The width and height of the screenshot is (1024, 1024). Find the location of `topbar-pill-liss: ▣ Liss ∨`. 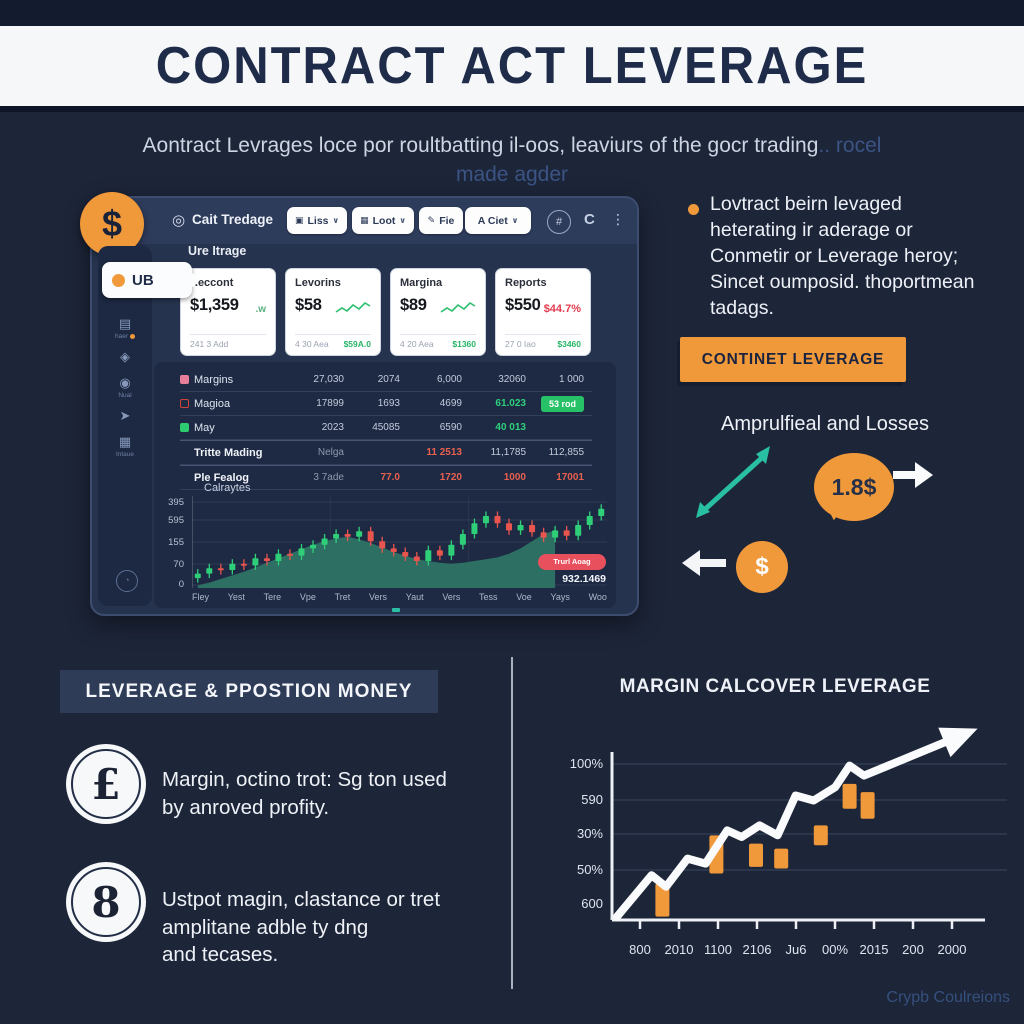

topbar-pill-liss: ▣ Liss ∨ is located at coordinates (317, 220).